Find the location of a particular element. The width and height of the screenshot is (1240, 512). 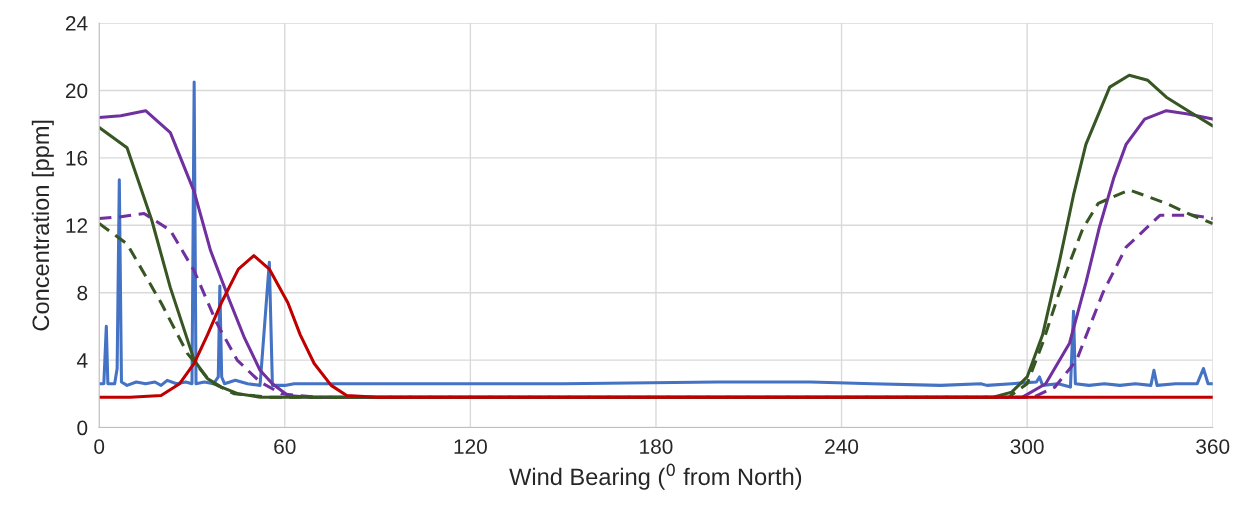

x-tick-label: 120 is located at coordinates (470, 446).